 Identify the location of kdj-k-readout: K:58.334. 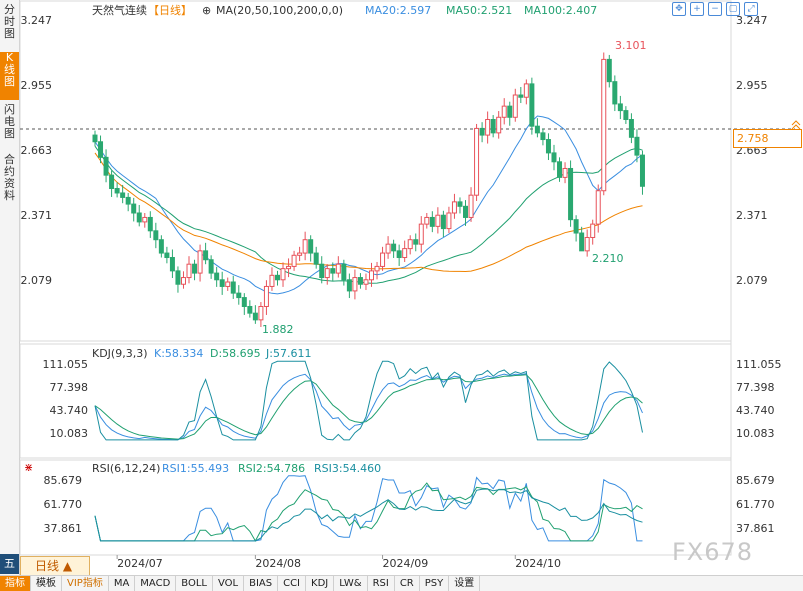
(178, 353).